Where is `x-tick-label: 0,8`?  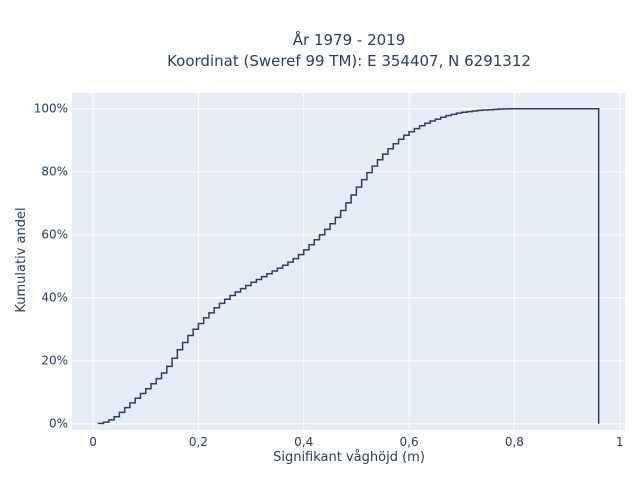 x-tick-label: 0,8 is located at coordinates (514, 442).